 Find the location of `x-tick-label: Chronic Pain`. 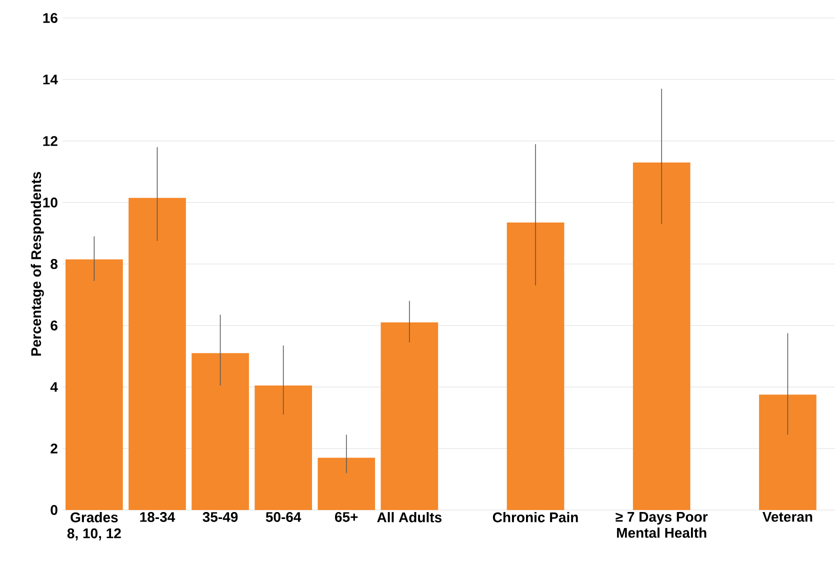

x-tick-label: Chronic Pain is located at coordinates (535, 517).